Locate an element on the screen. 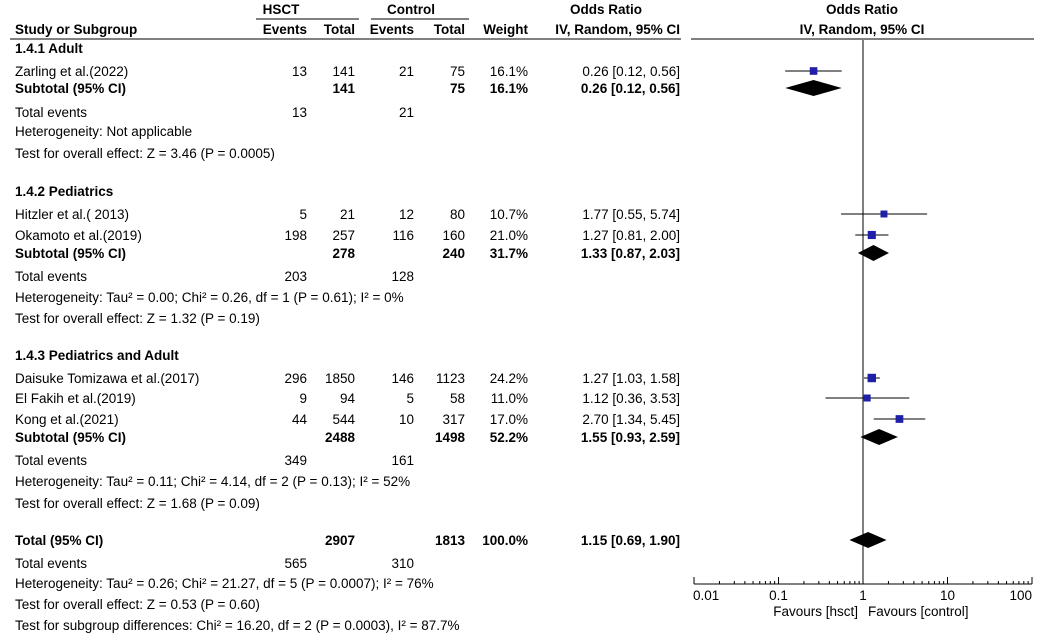 The image size is (1049, 635). study-name: Kong et al.(2021) is located at coordinates (67, 419).